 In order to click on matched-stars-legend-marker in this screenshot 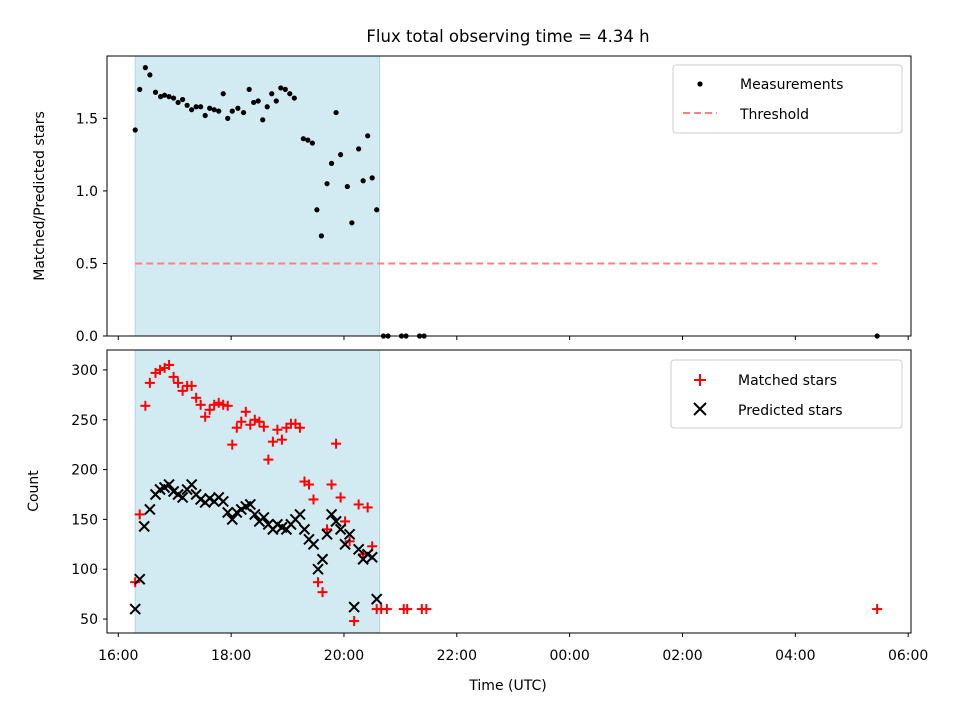, I will do `click(700, 380)`.